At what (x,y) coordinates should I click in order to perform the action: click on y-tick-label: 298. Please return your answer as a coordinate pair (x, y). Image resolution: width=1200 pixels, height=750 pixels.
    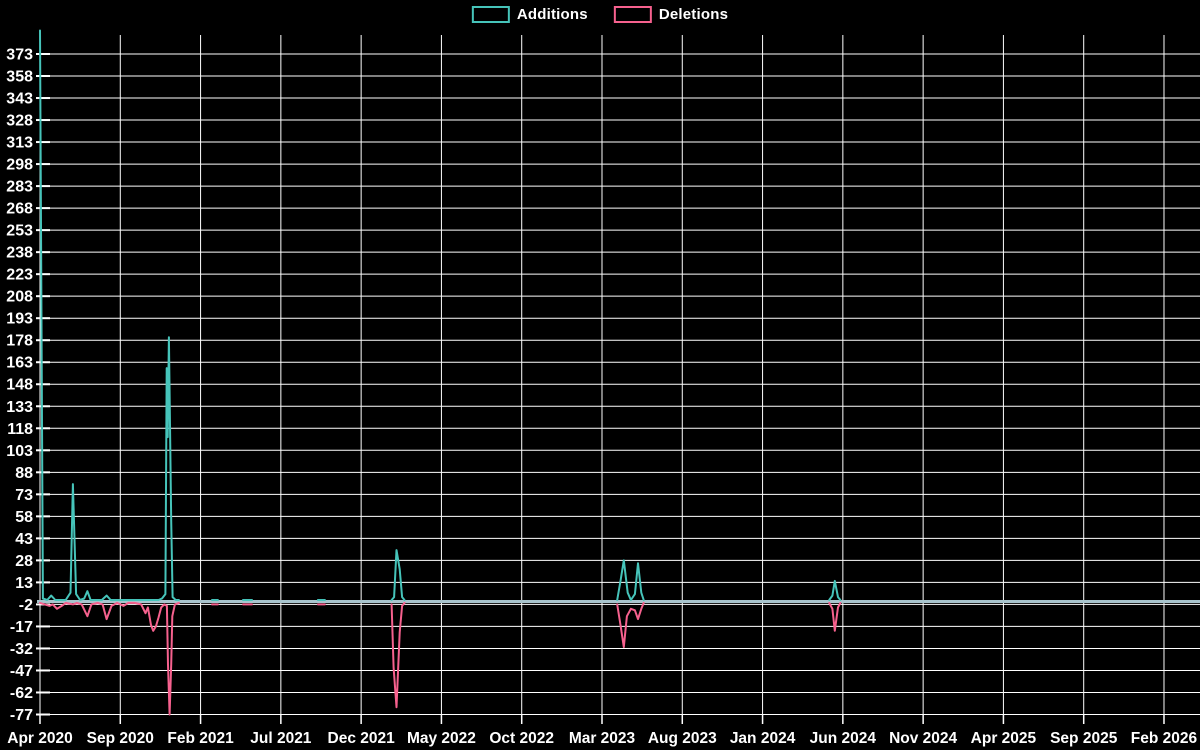
    Looking at the image, I should click on (19, 165).